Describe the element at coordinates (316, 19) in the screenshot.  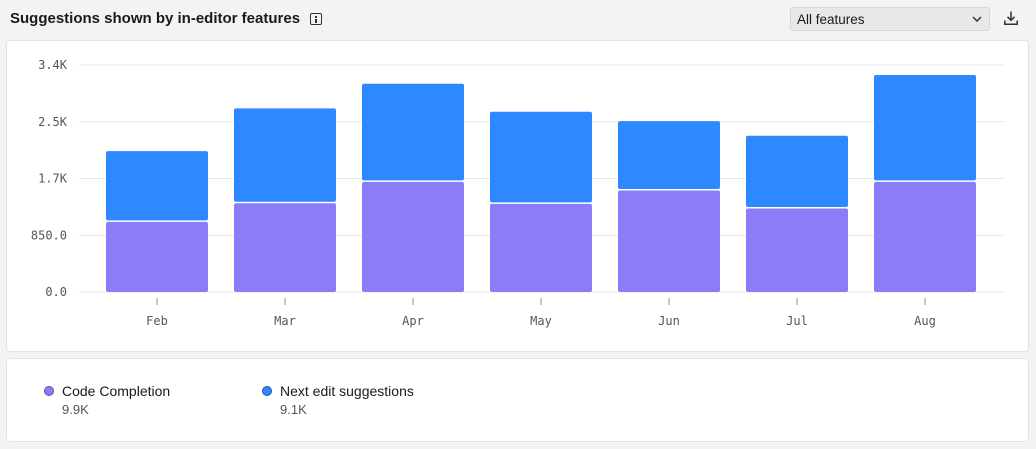
I see `info-icon` at that location.